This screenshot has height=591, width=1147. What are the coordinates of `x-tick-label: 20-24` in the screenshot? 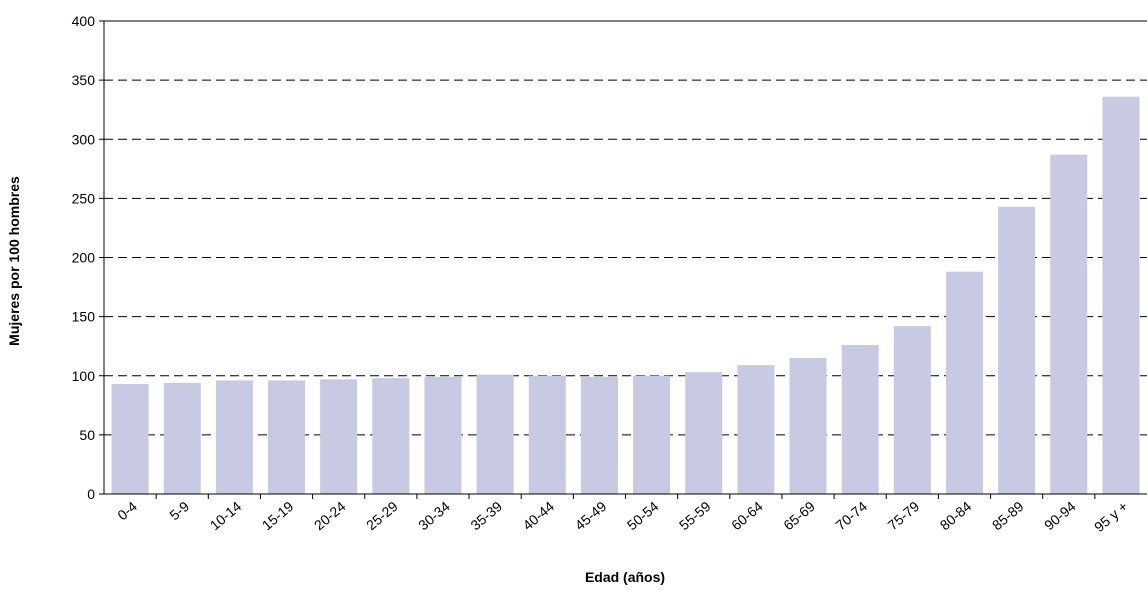 It's located at (330, 515).